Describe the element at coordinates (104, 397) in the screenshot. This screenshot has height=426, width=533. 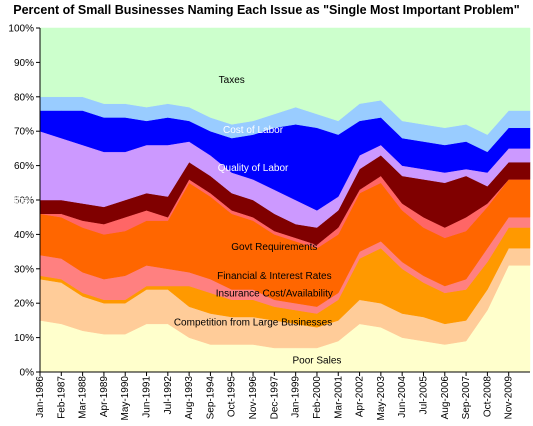
I see `x-tick-label: Apr-1989` at that location.